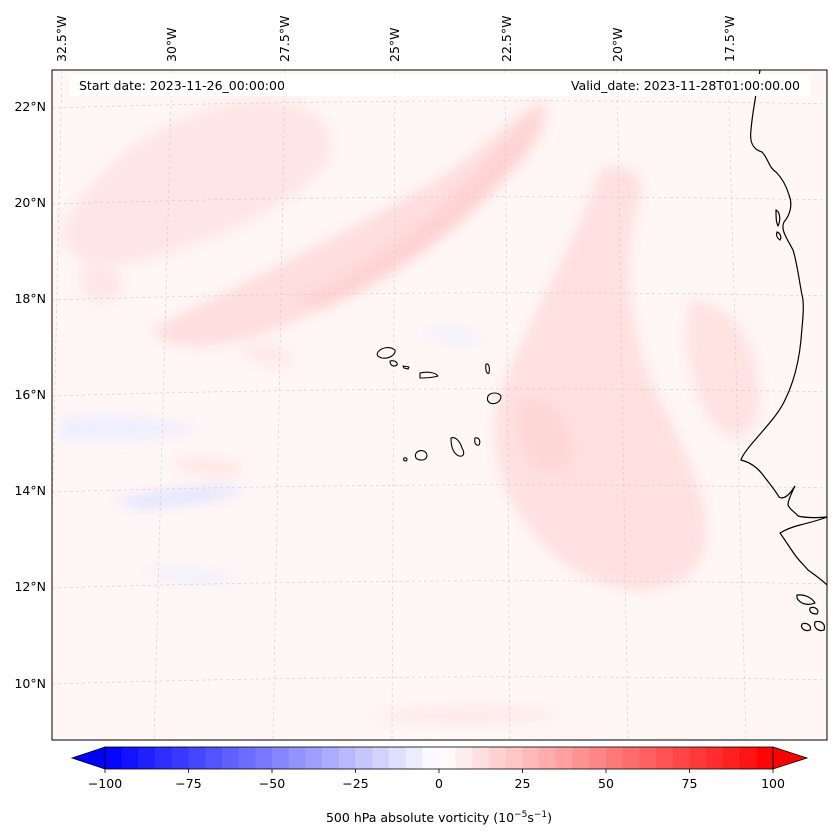  What do you see at coordinates (182, 85) in the screenshot?
I see `start-date-label: Start date: 2023-11-26_00:00:00` at bounding box center [182, 85].